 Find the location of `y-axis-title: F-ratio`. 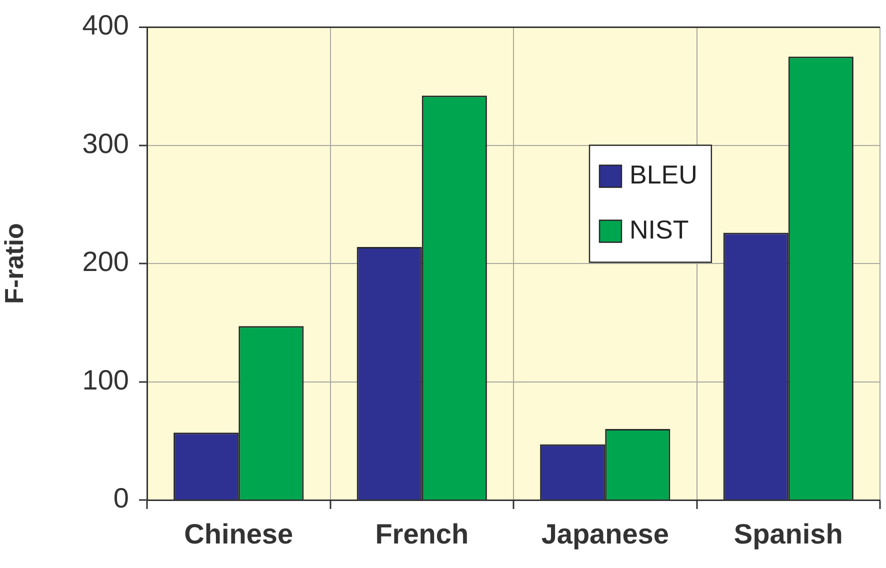

y-axis-title: F-ratio is located at coordinates (14, 263).